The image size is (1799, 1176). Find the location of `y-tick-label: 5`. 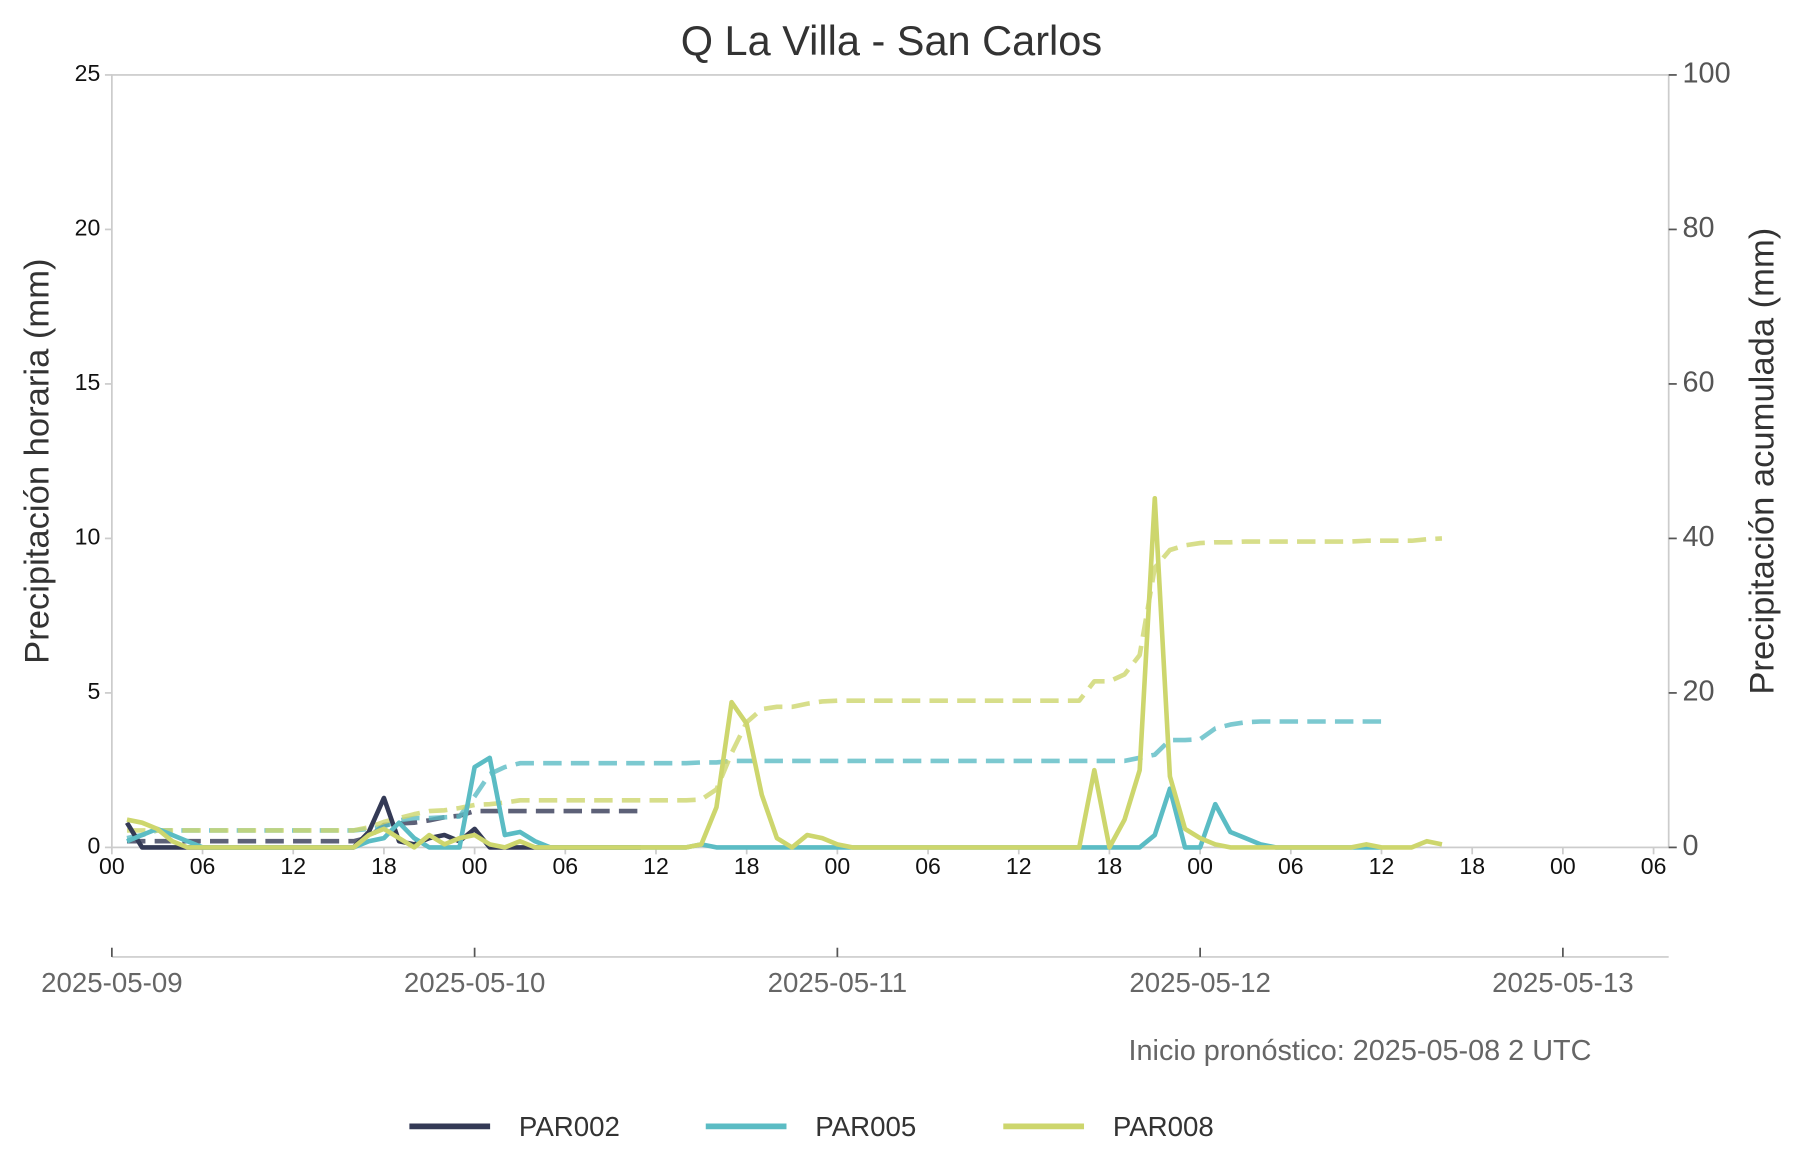

y-tick-label: 5 is located at coordinates (93, 691).